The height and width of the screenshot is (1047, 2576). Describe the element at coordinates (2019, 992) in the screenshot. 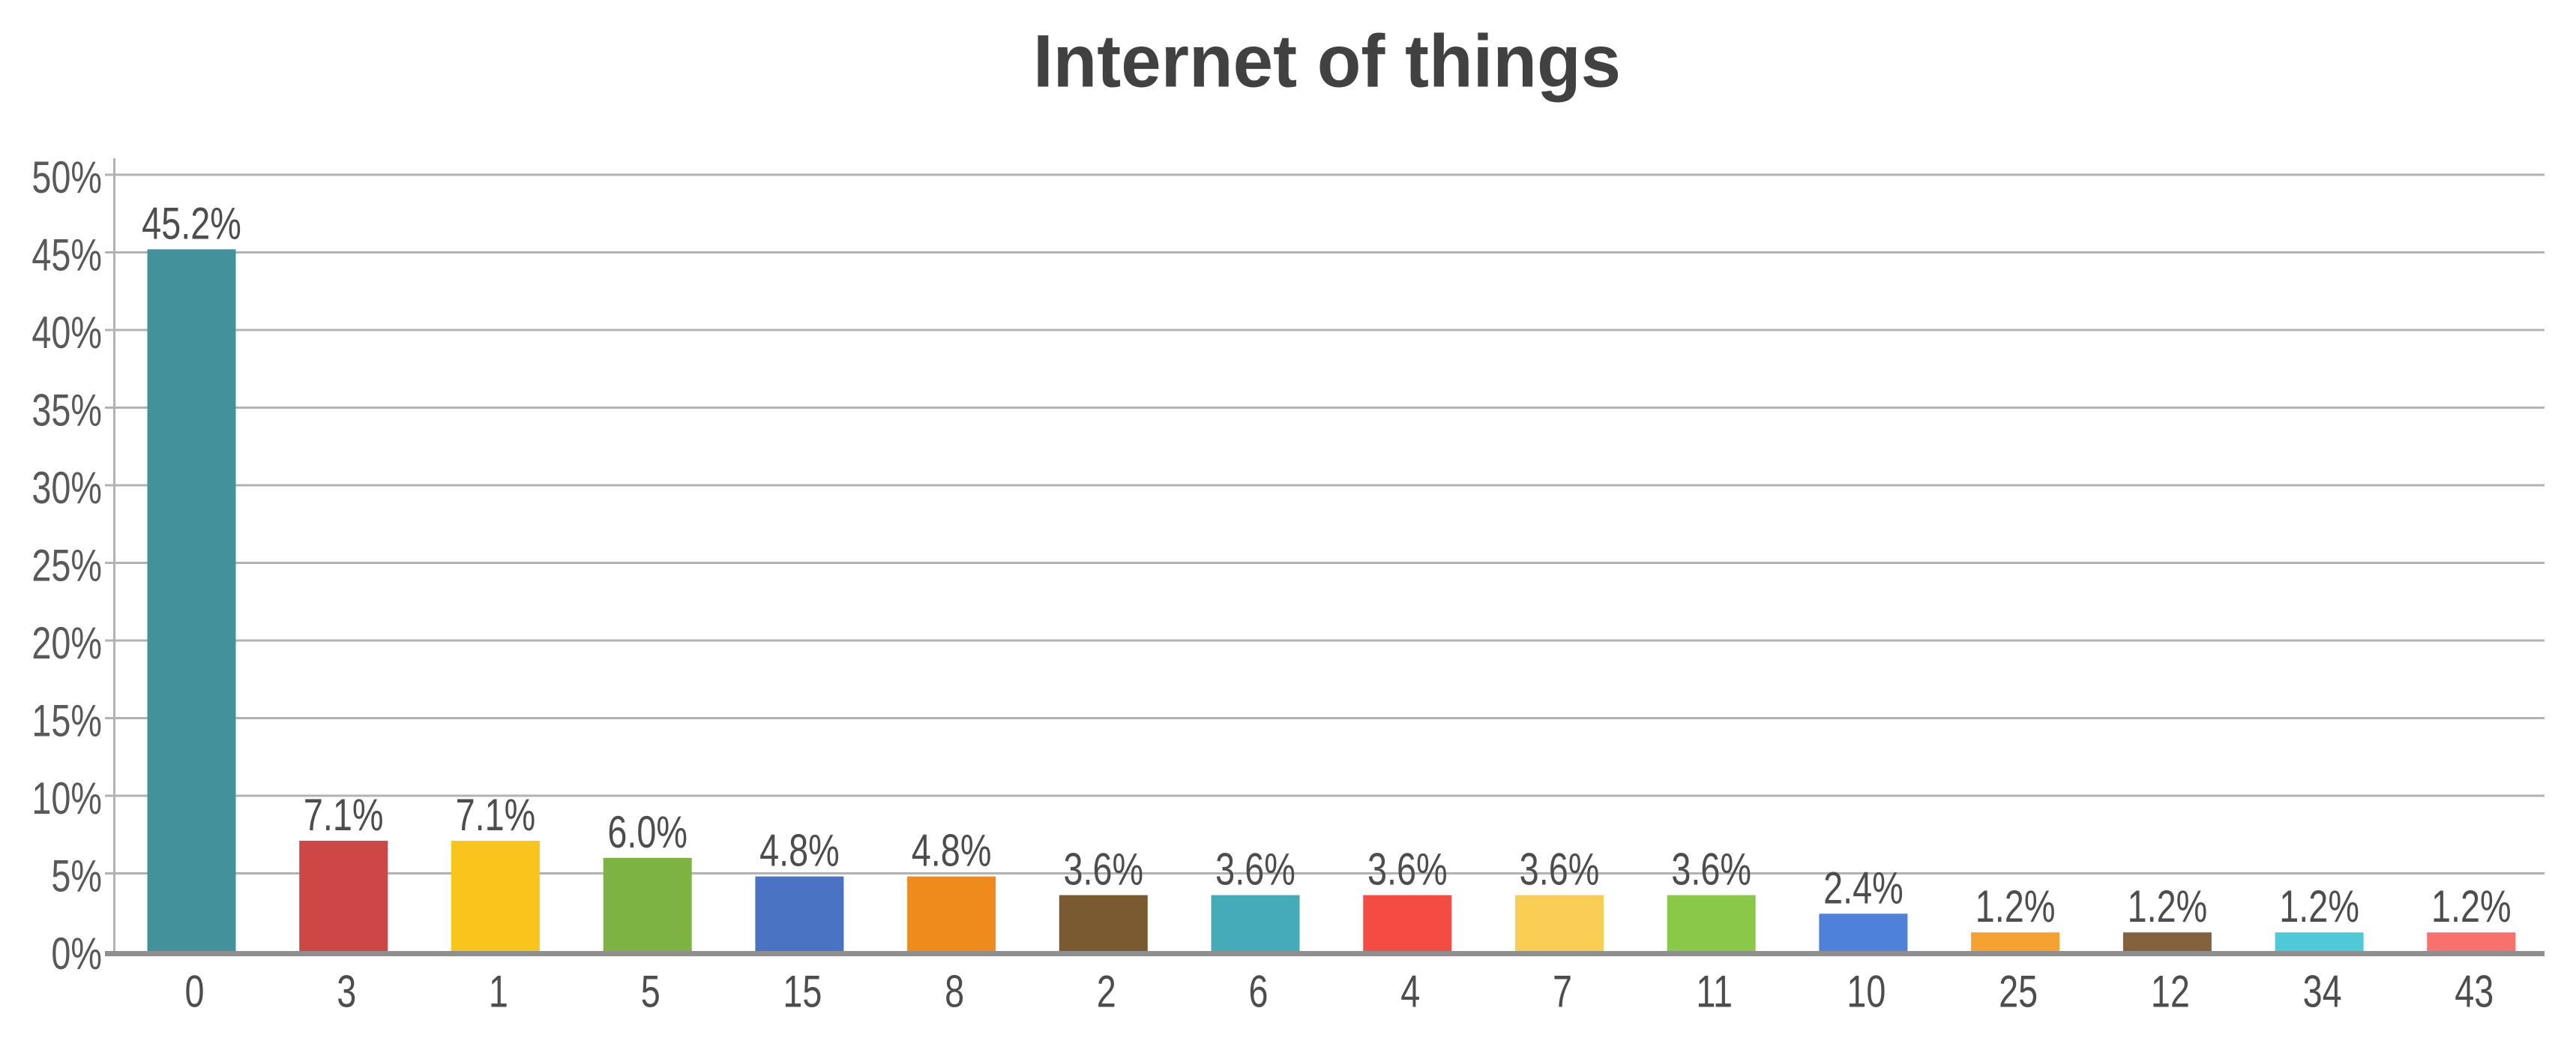

I see `svg-text: 25` at that location.